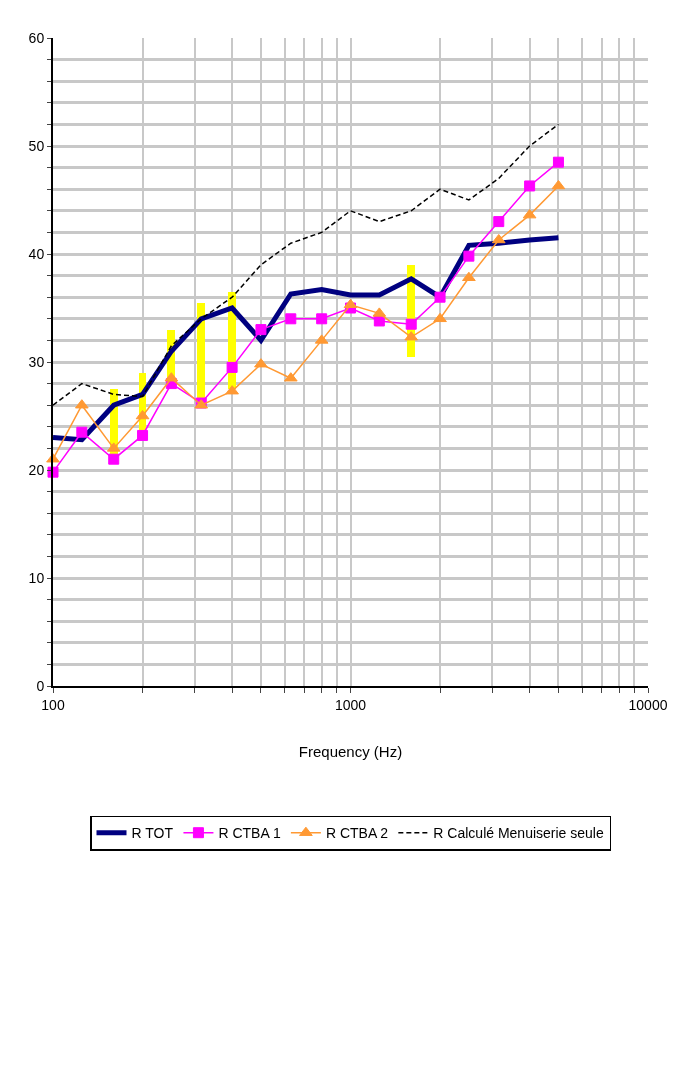  Describe the element at coordinates (357, 833) in the screenshot. I see `legend-label: R CTBA 2` at that location.